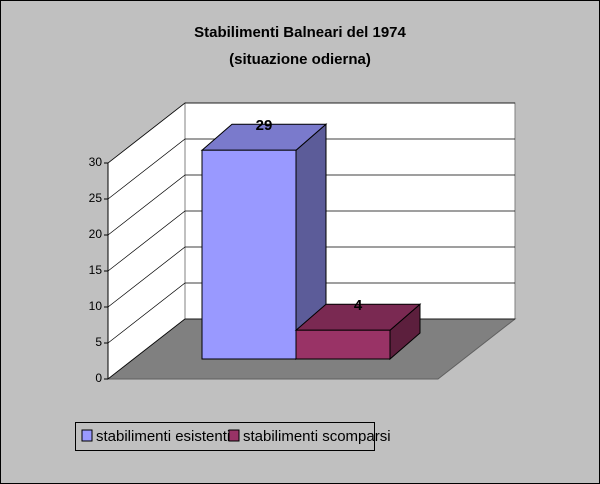 The image size is (600, 484). I want to click on legend-label: stabilimenti esistenti, so click(163, 436).